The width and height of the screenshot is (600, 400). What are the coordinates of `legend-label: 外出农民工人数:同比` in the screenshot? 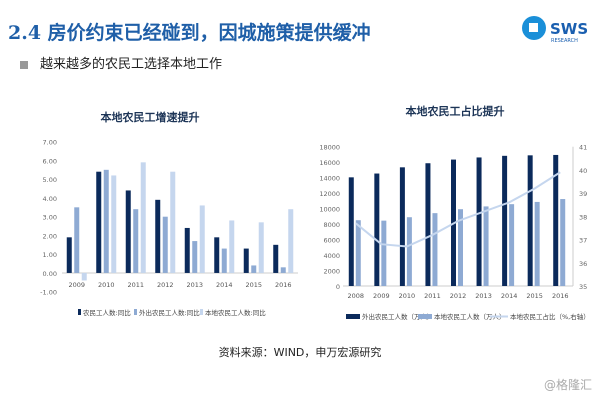 It's located at (169, 312).